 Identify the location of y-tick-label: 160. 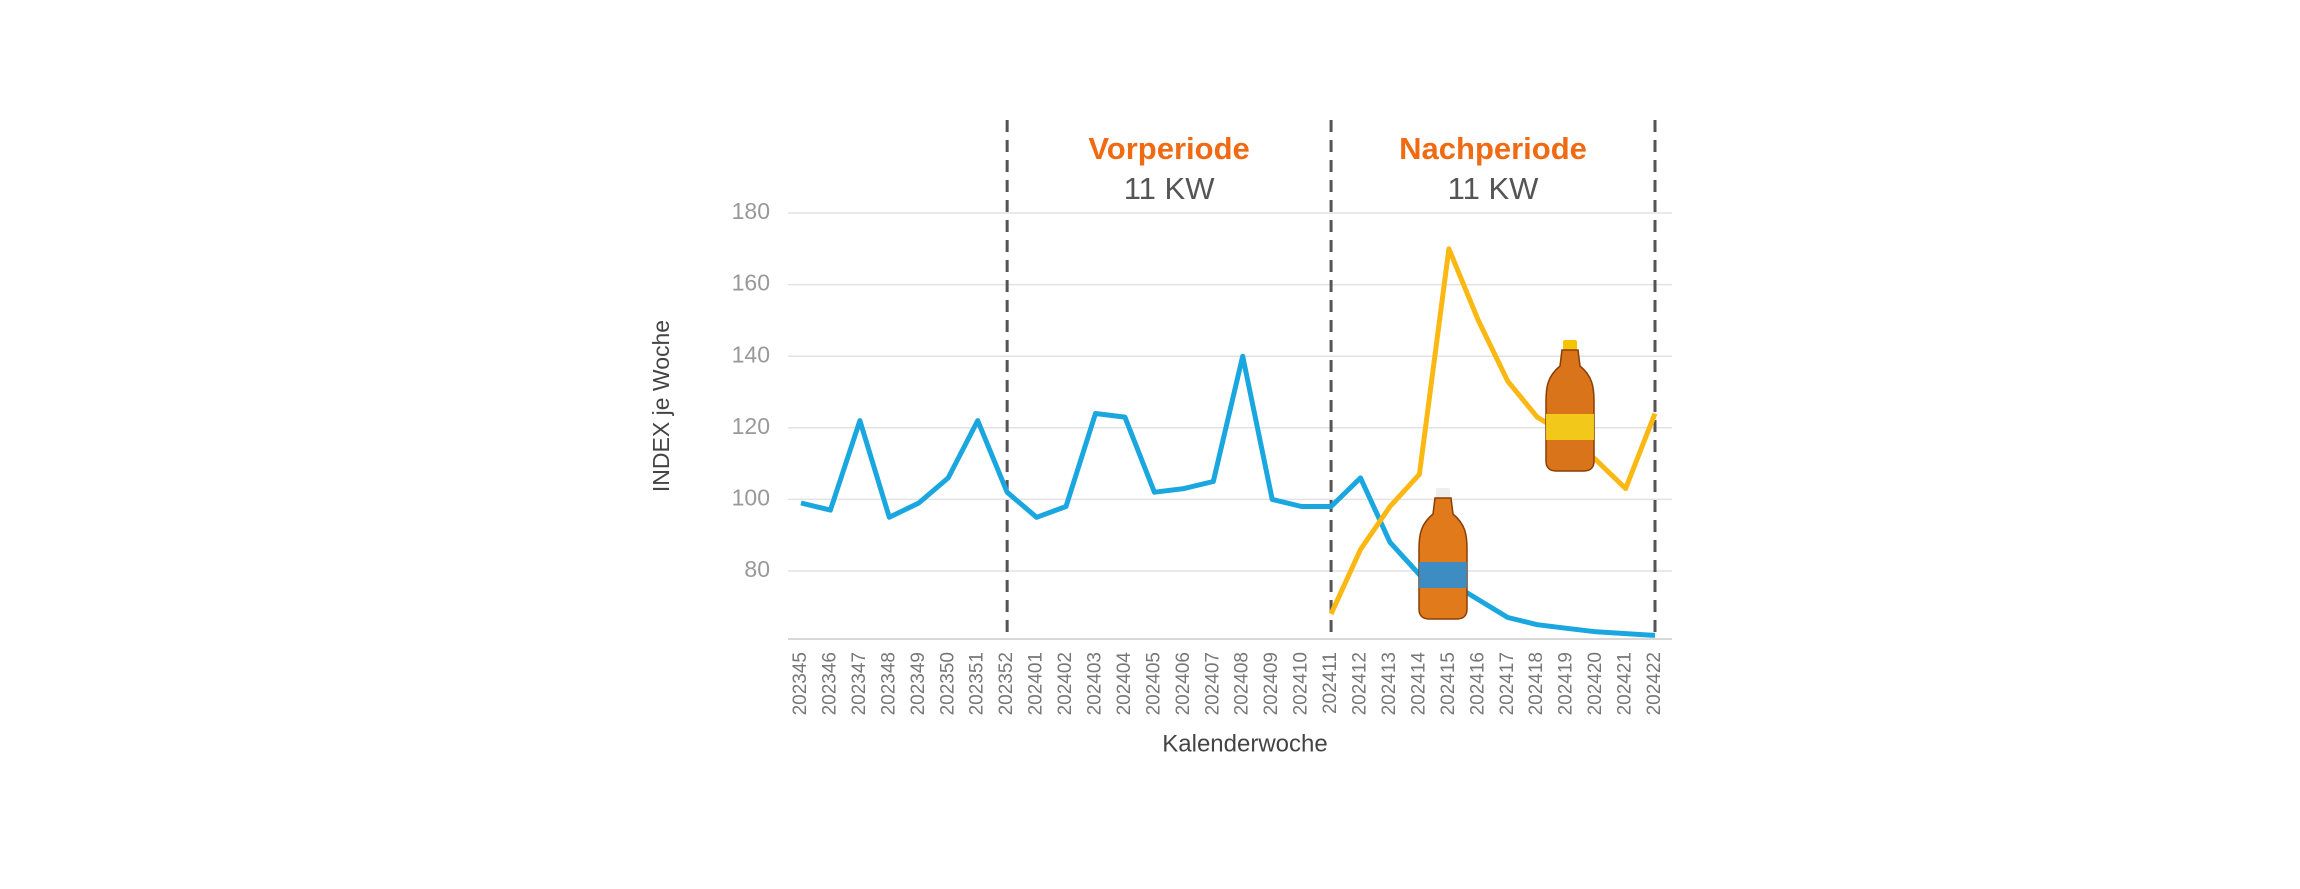
(751, 283).